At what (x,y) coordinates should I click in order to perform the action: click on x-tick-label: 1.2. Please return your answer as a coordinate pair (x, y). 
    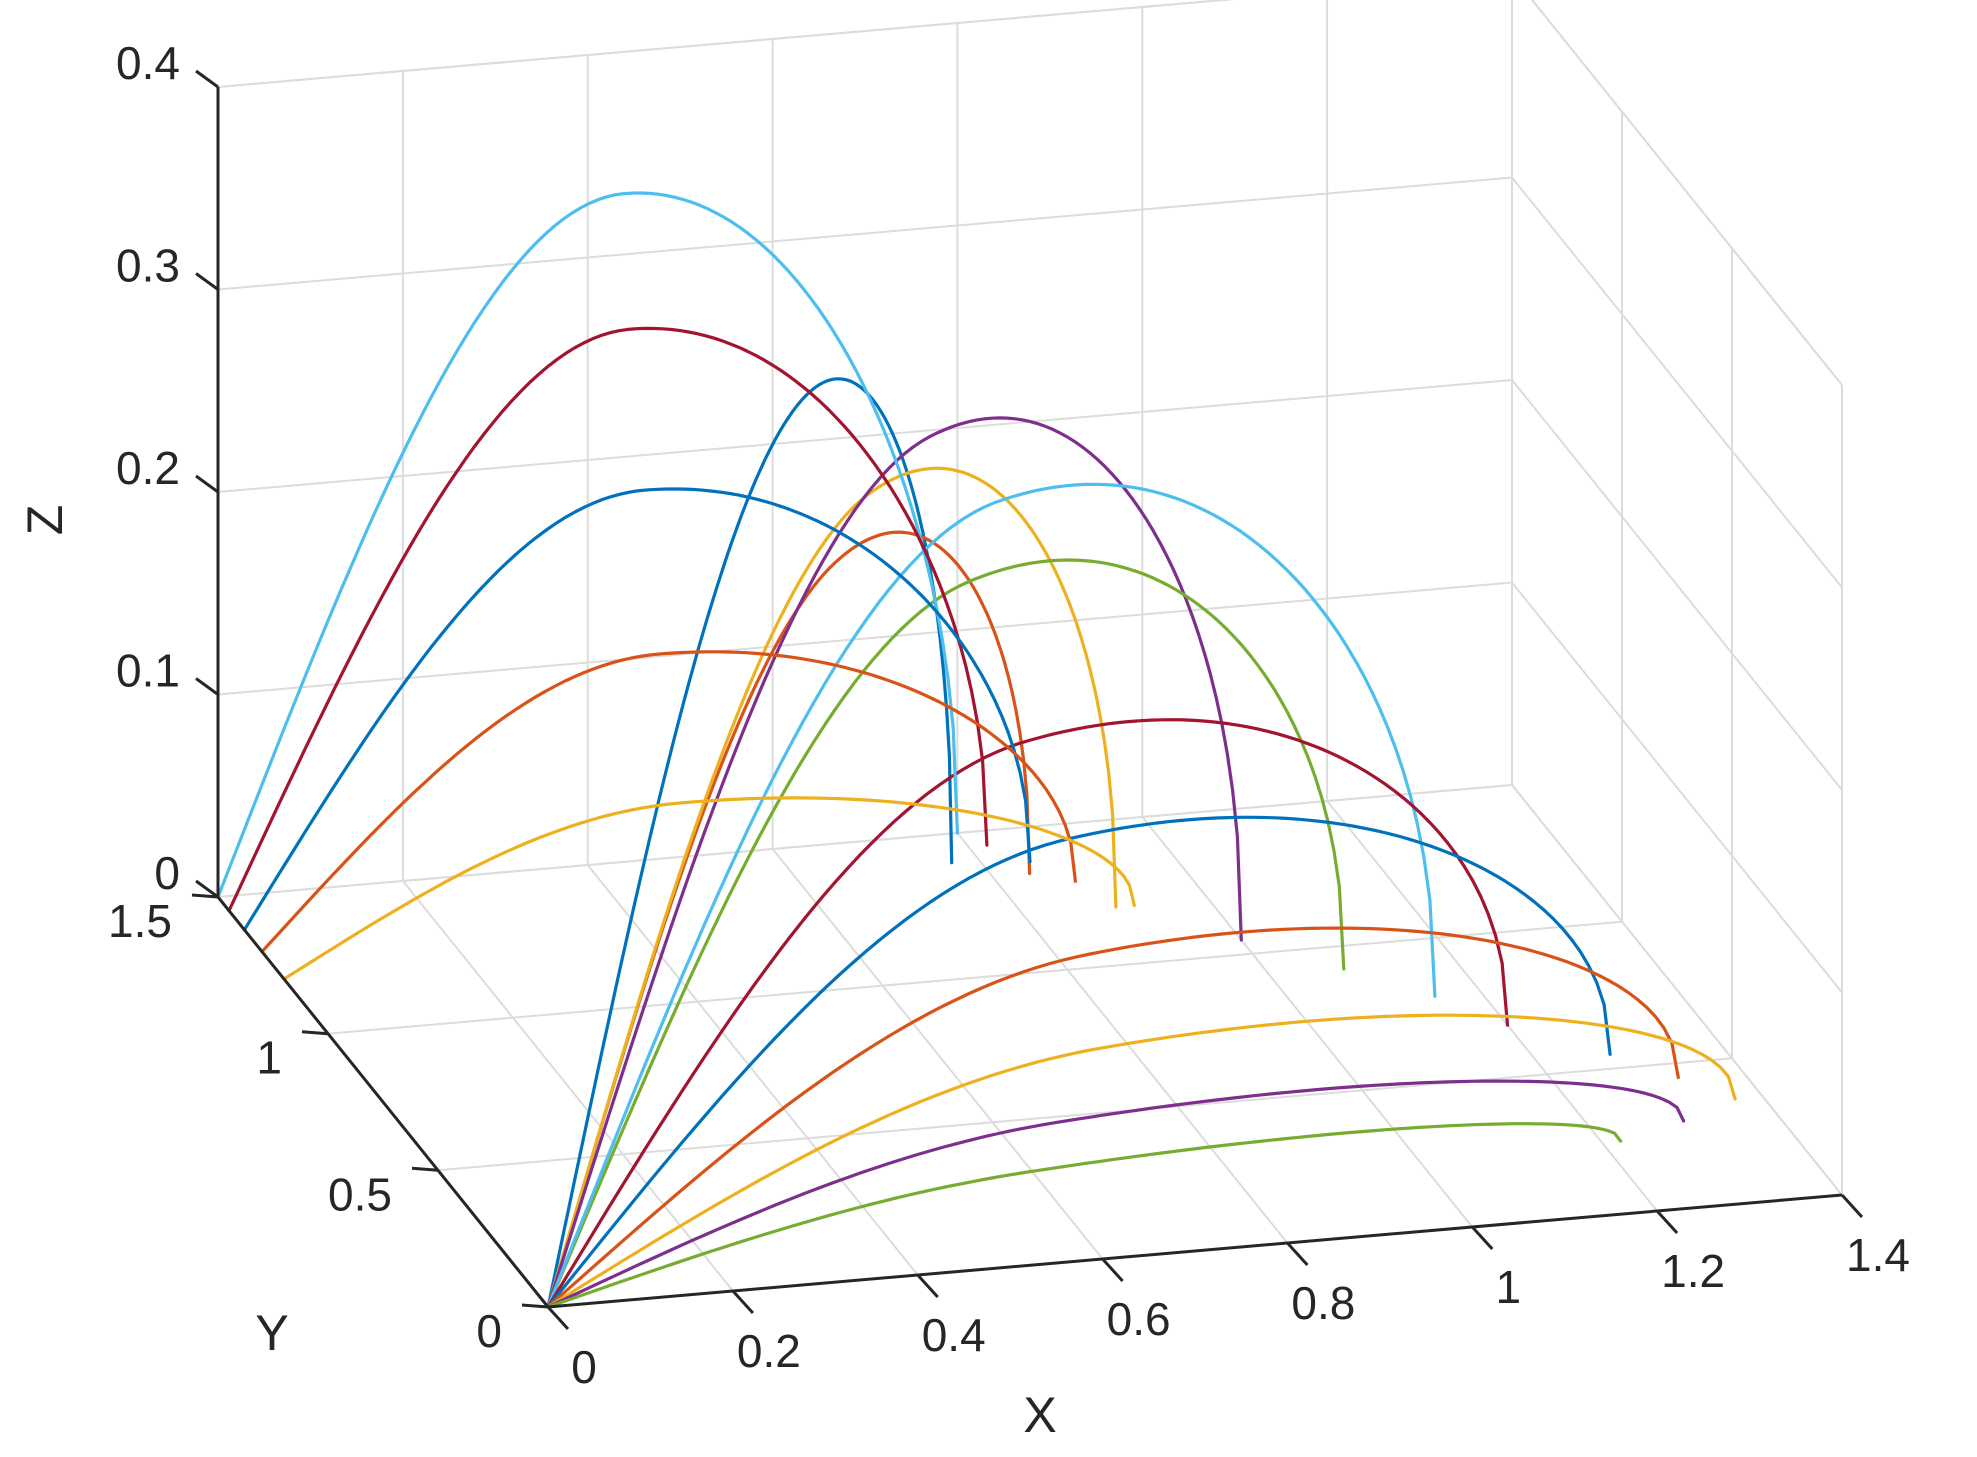
    Looking at the image, I should click on (1693, 1271).